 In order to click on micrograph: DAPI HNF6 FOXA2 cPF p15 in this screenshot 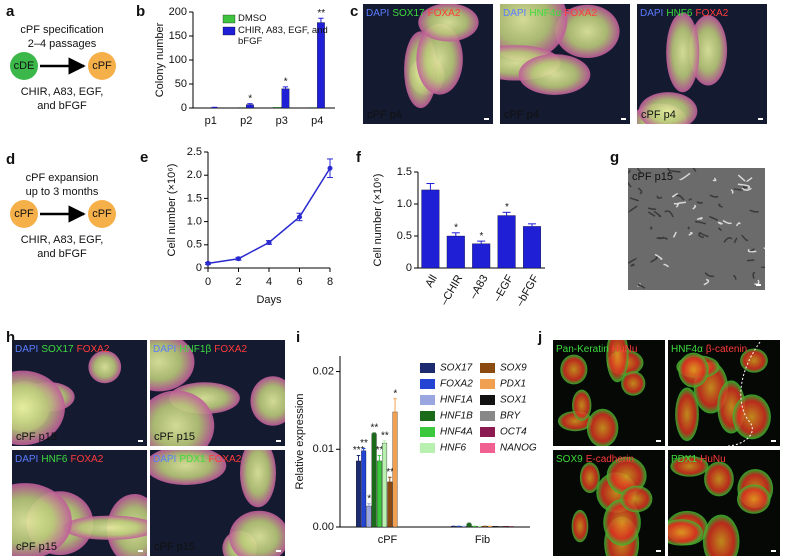, I will do `click(79, 503)`.